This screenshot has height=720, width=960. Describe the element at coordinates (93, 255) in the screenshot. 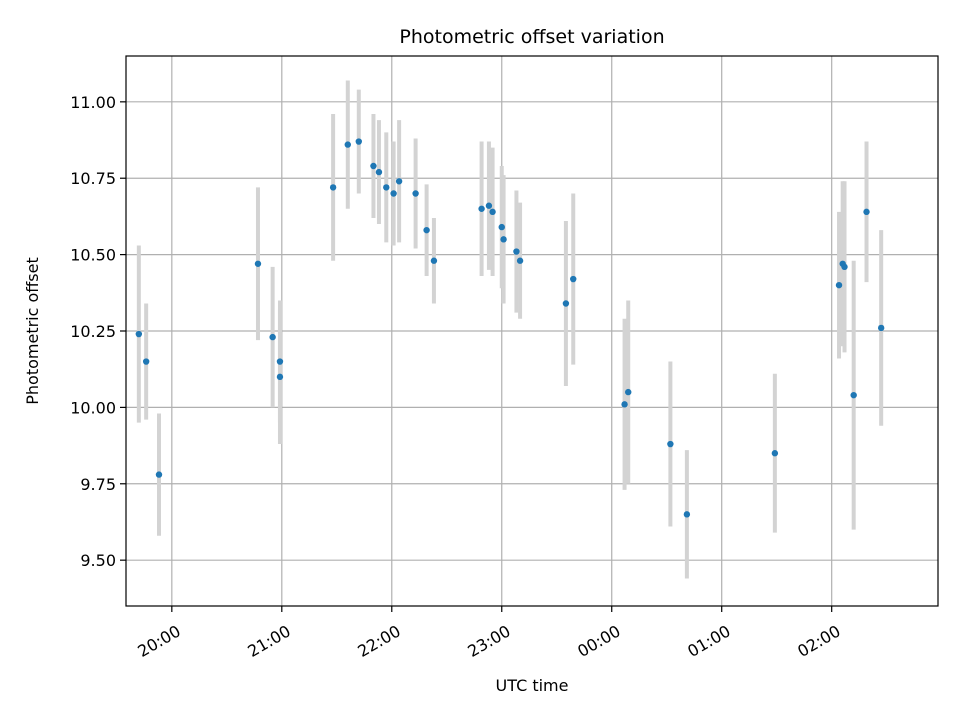

I see `y-tick-label: 10.50` at that location.